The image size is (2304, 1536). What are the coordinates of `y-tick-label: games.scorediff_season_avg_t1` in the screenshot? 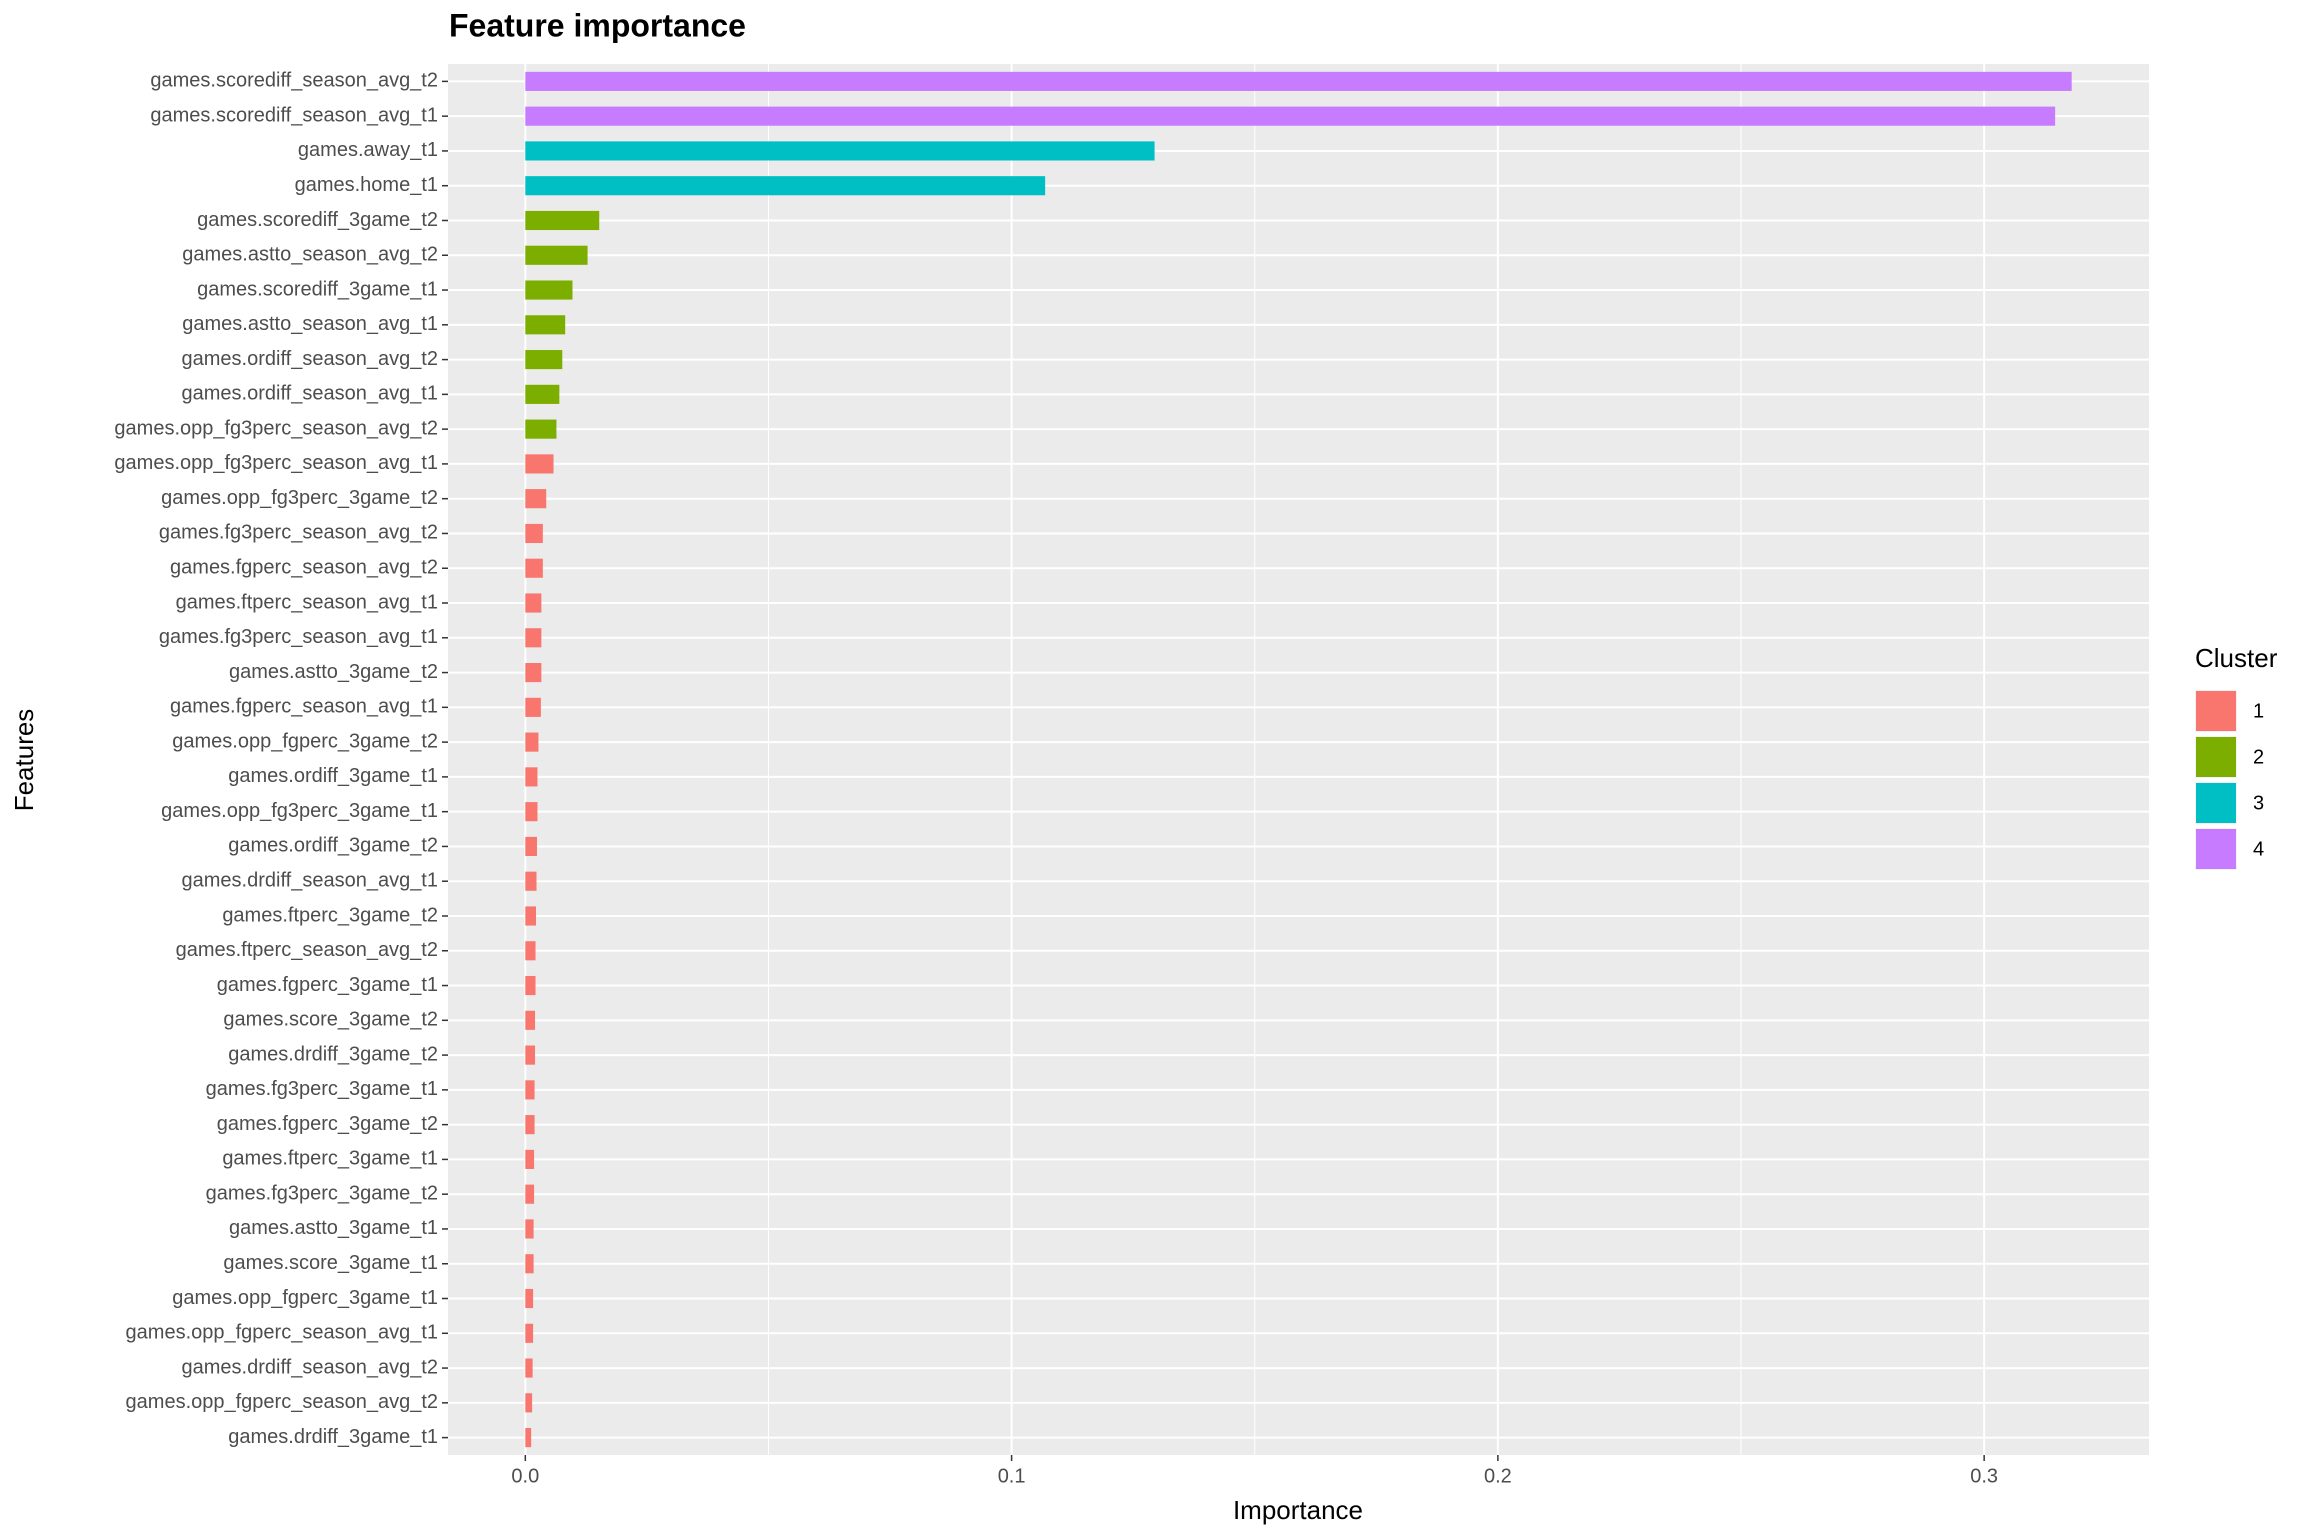 It's located at (294, 115).